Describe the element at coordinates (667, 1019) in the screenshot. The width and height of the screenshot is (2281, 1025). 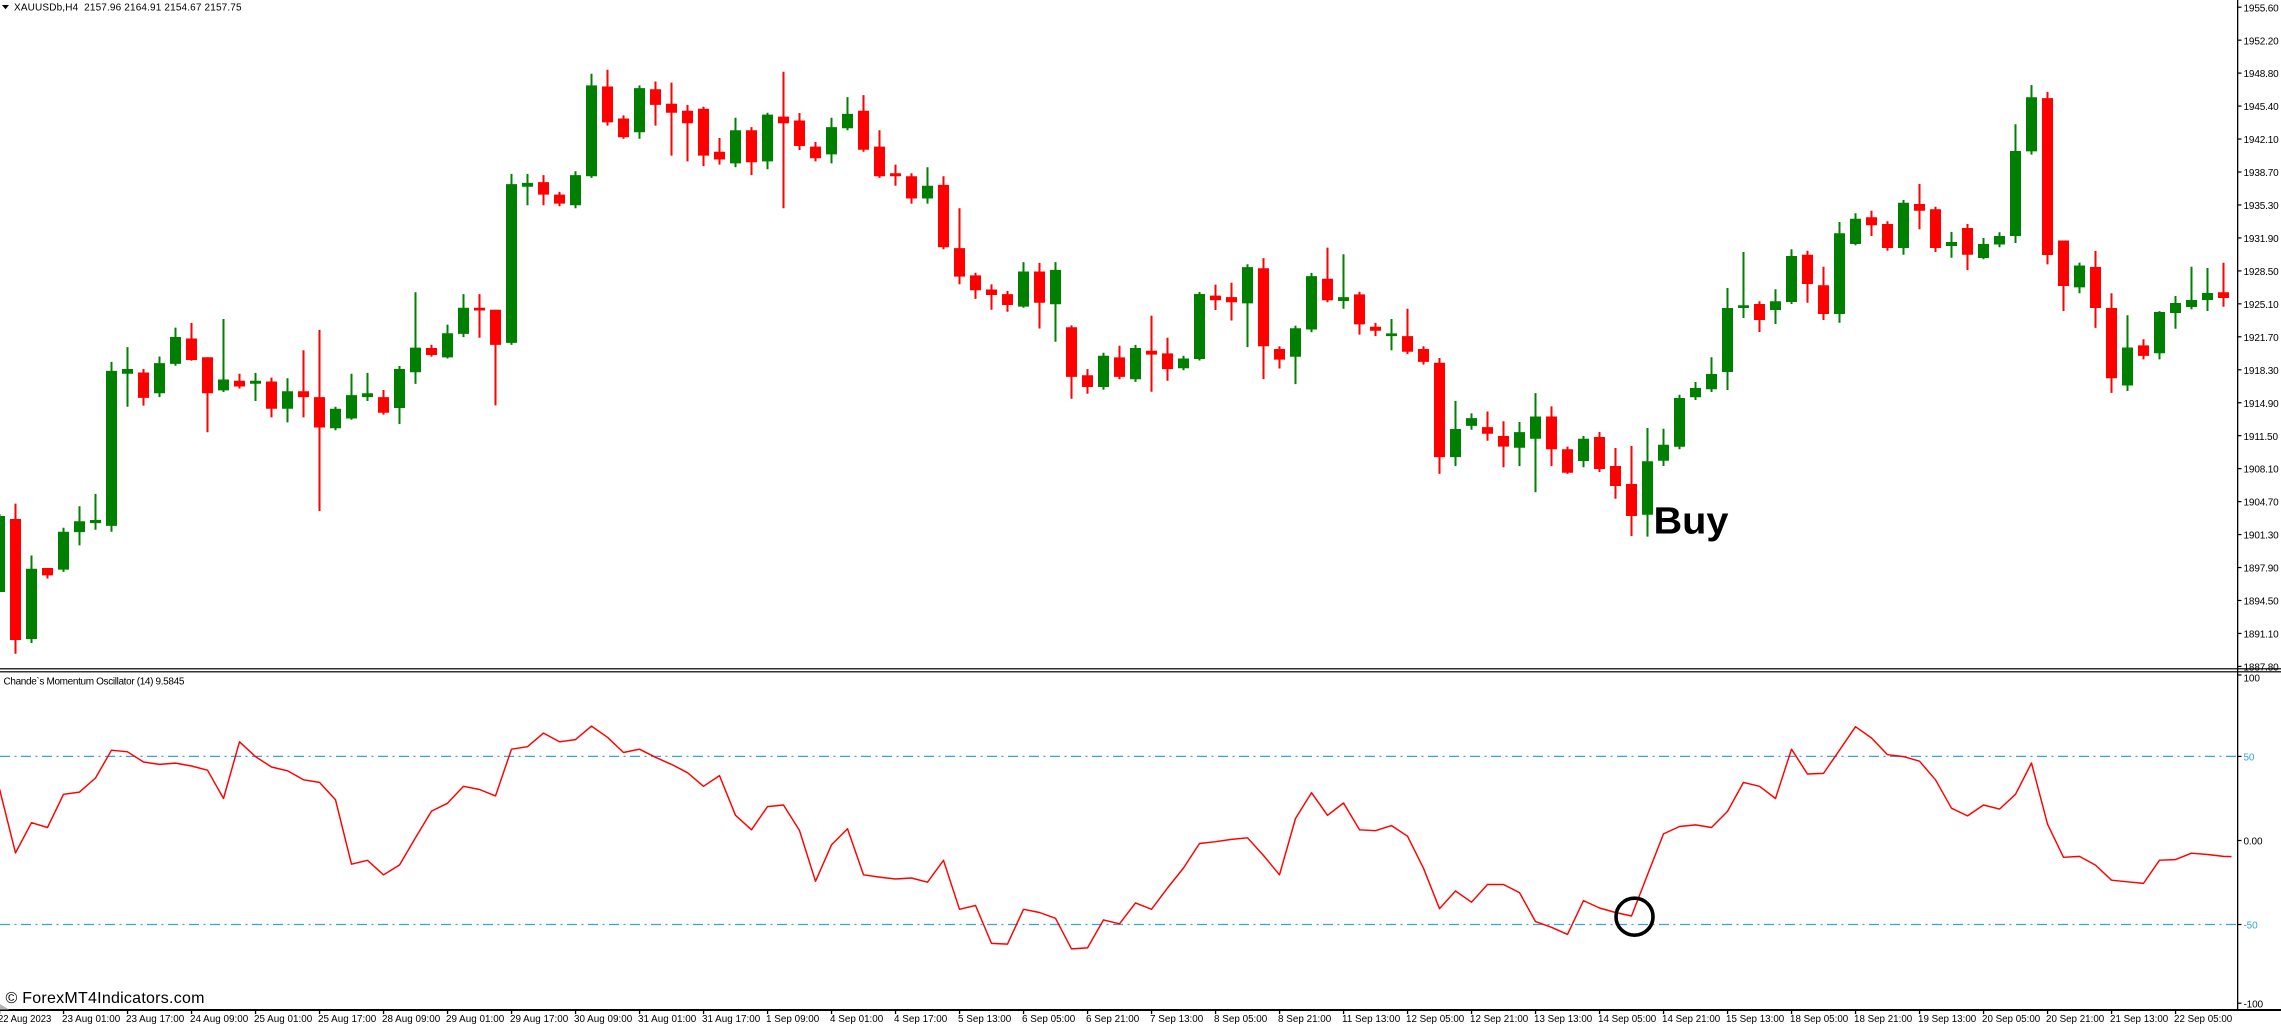
I see `svg-text: 31 Aug 01:00` at that location.